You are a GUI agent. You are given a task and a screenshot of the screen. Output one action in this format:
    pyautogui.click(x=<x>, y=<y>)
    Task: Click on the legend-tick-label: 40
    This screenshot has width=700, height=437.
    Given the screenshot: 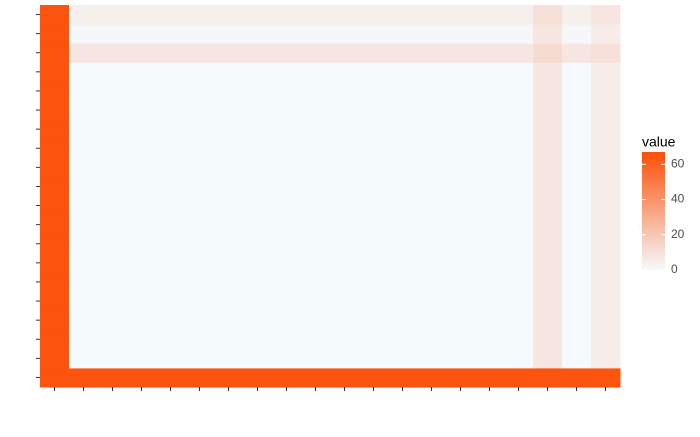 What is the action you would take?
    pyautogui.click(x=678, y=199)
    